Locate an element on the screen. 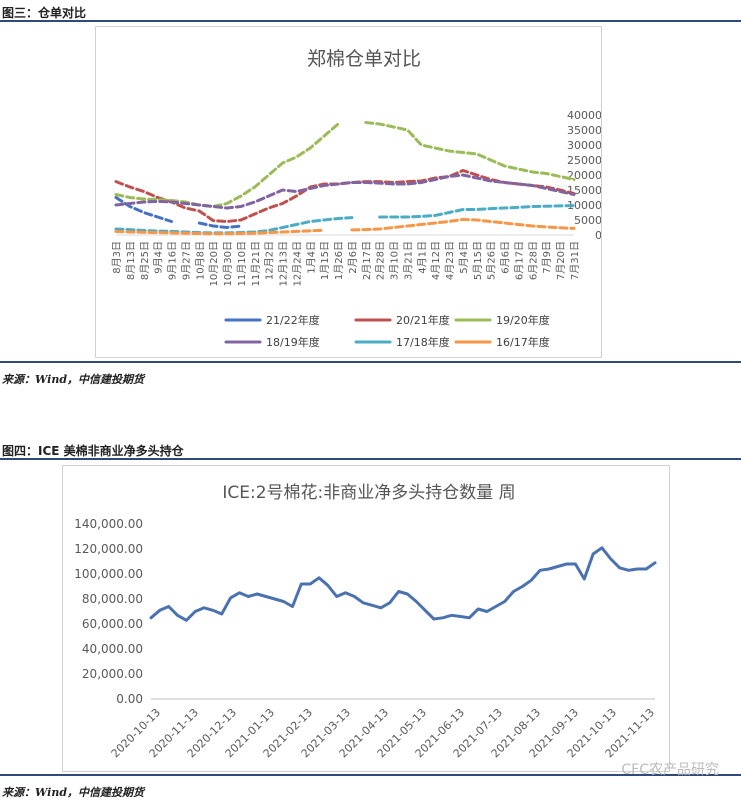 The image size is (741, 801). figure-4-source: 来源：Wind，中信建投期货 is located at coordinates (73, 792).